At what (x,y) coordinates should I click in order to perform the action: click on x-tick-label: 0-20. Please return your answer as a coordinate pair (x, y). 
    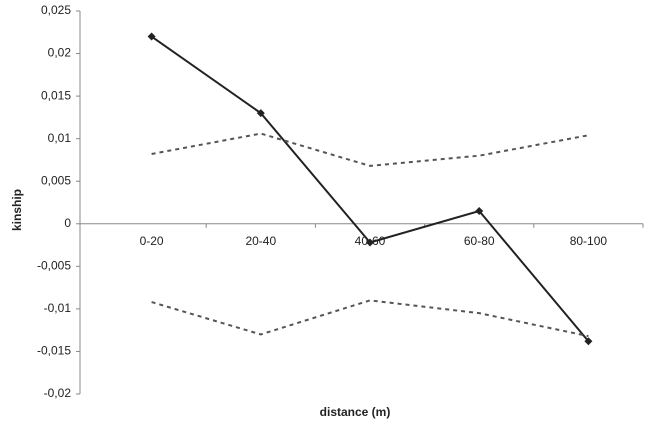
    Looking at the image, I should click on (152, 241).